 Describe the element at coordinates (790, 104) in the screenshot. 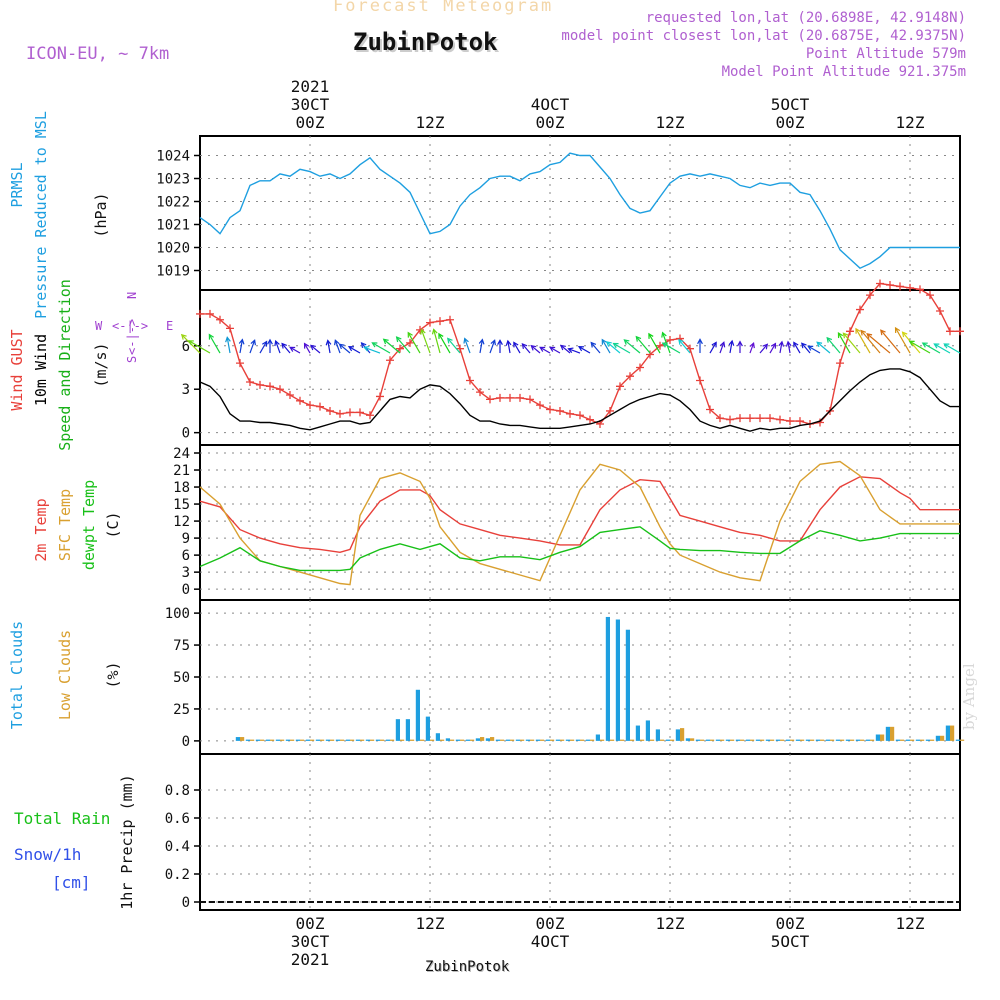

I see `top-axis-label: 5OCT` at that location.